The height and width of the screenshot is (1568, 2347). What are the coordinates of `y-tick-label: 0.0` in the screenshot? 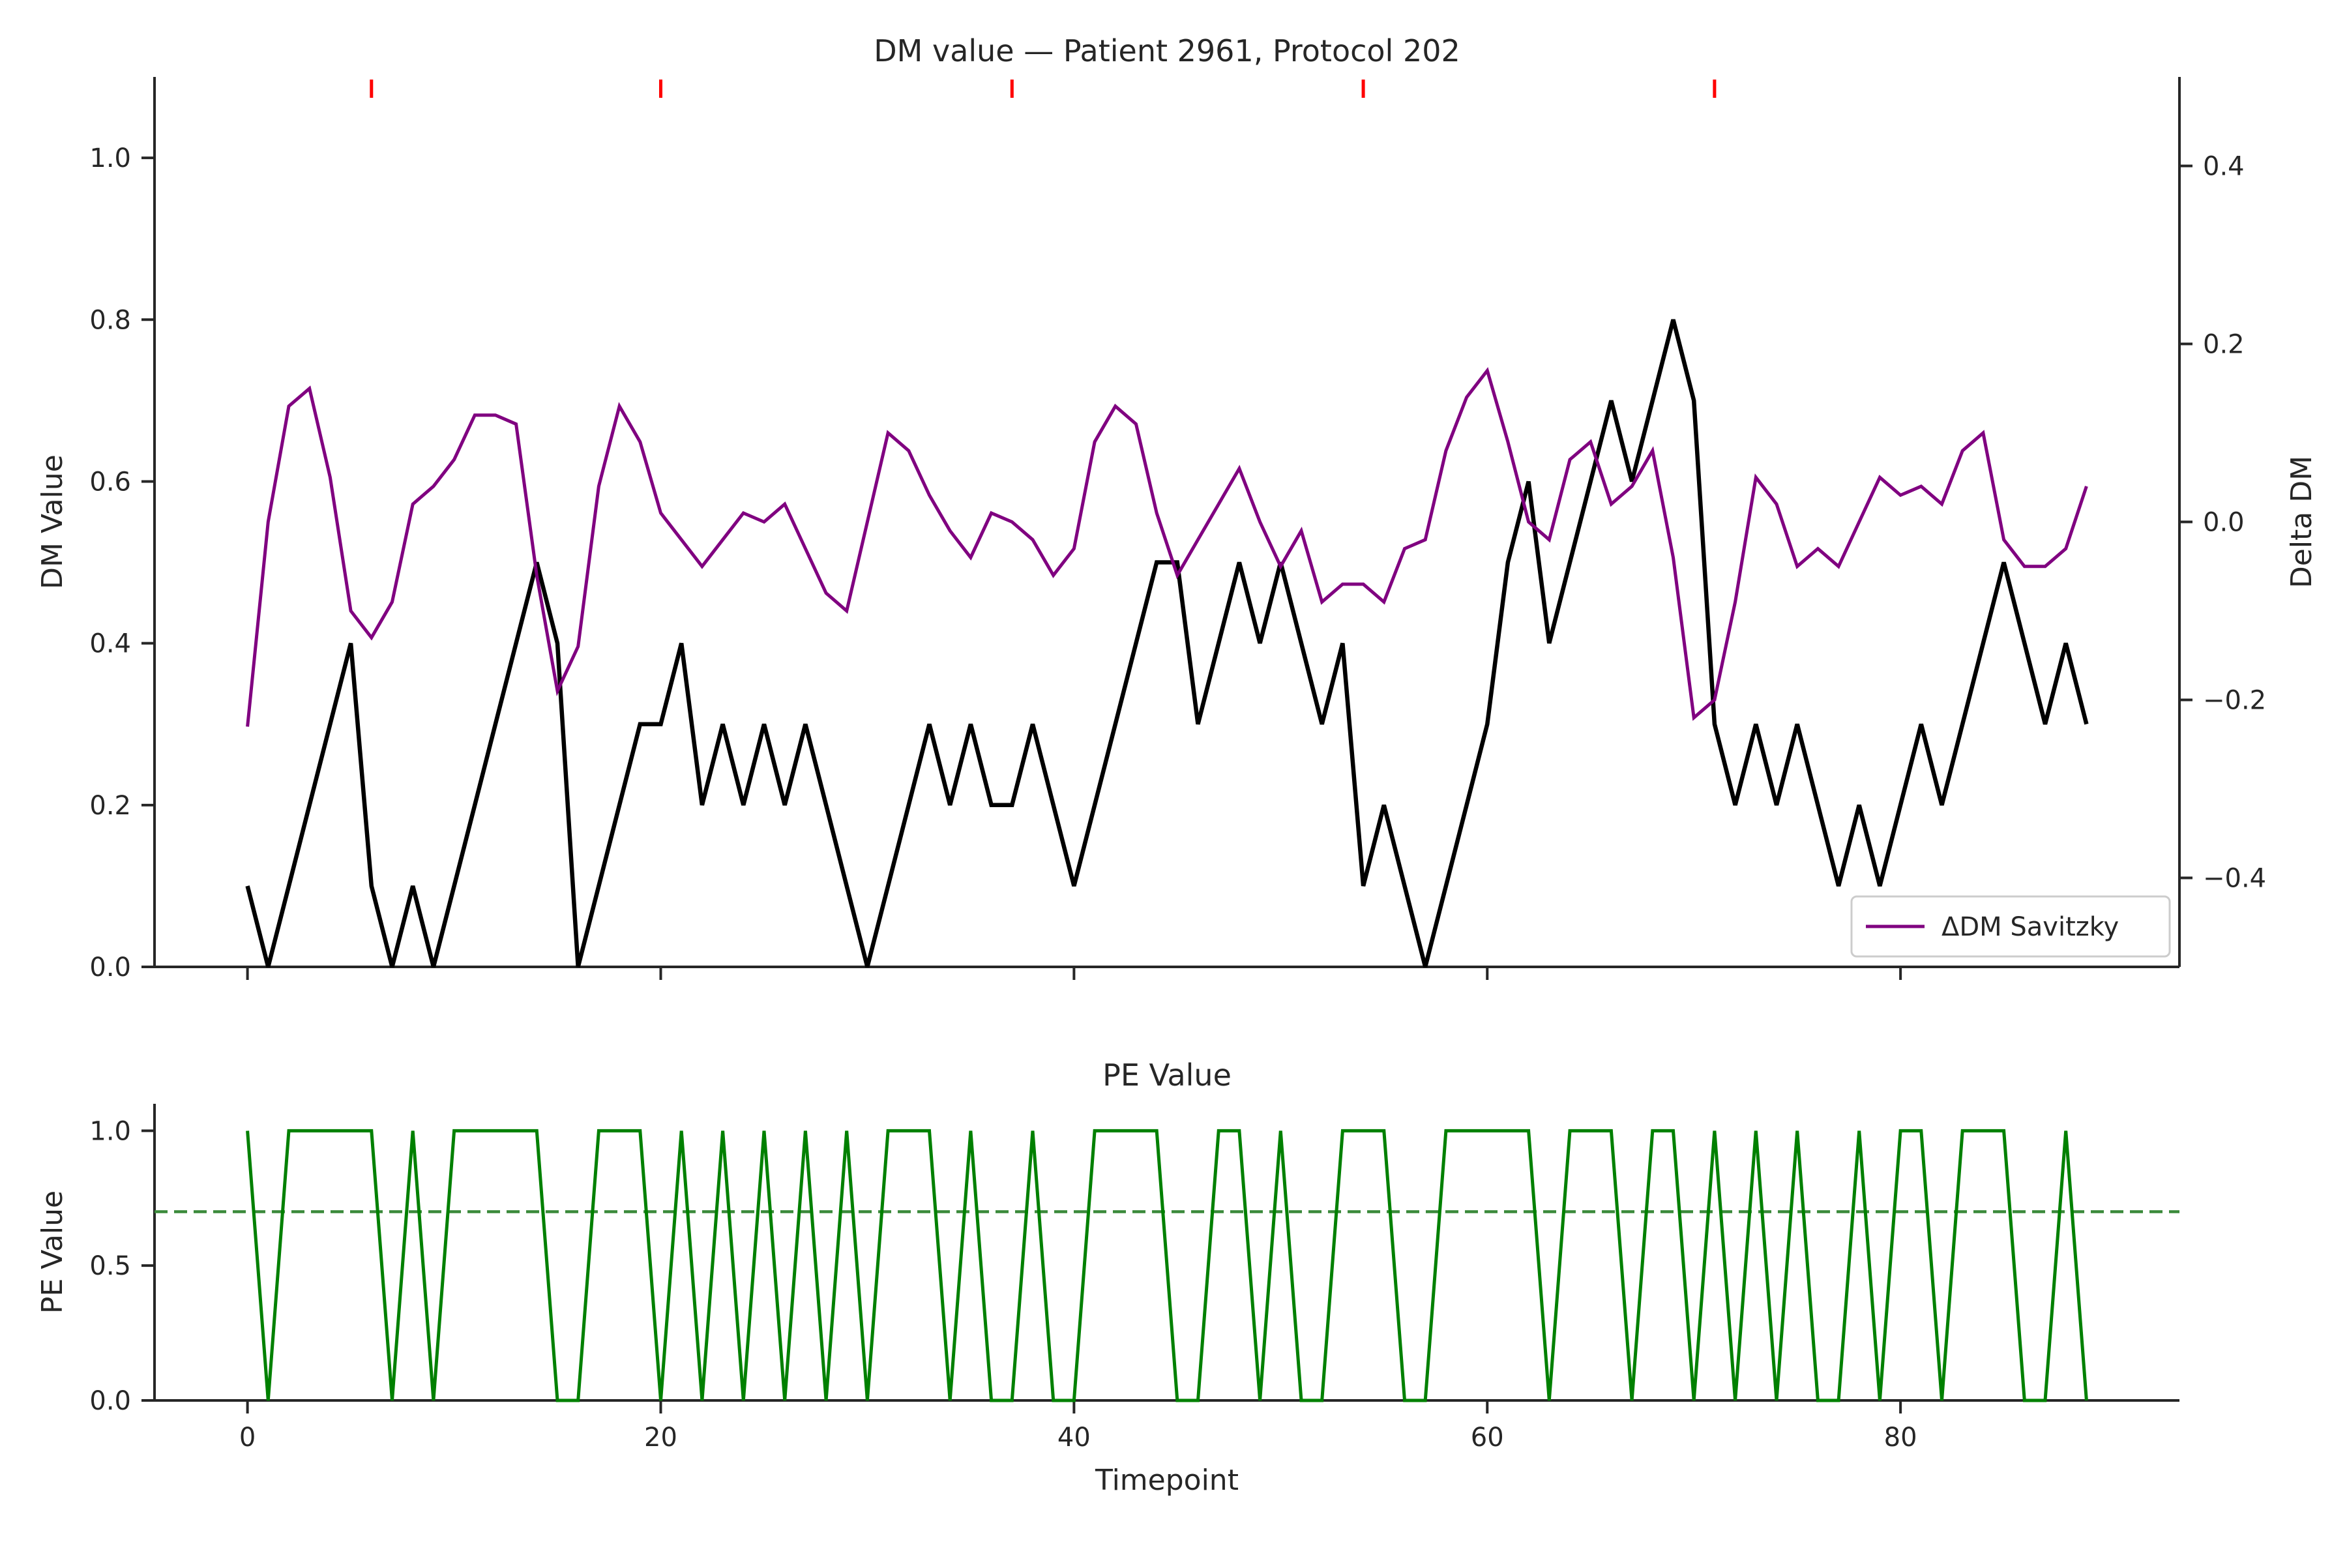 It's located at (110, 968).